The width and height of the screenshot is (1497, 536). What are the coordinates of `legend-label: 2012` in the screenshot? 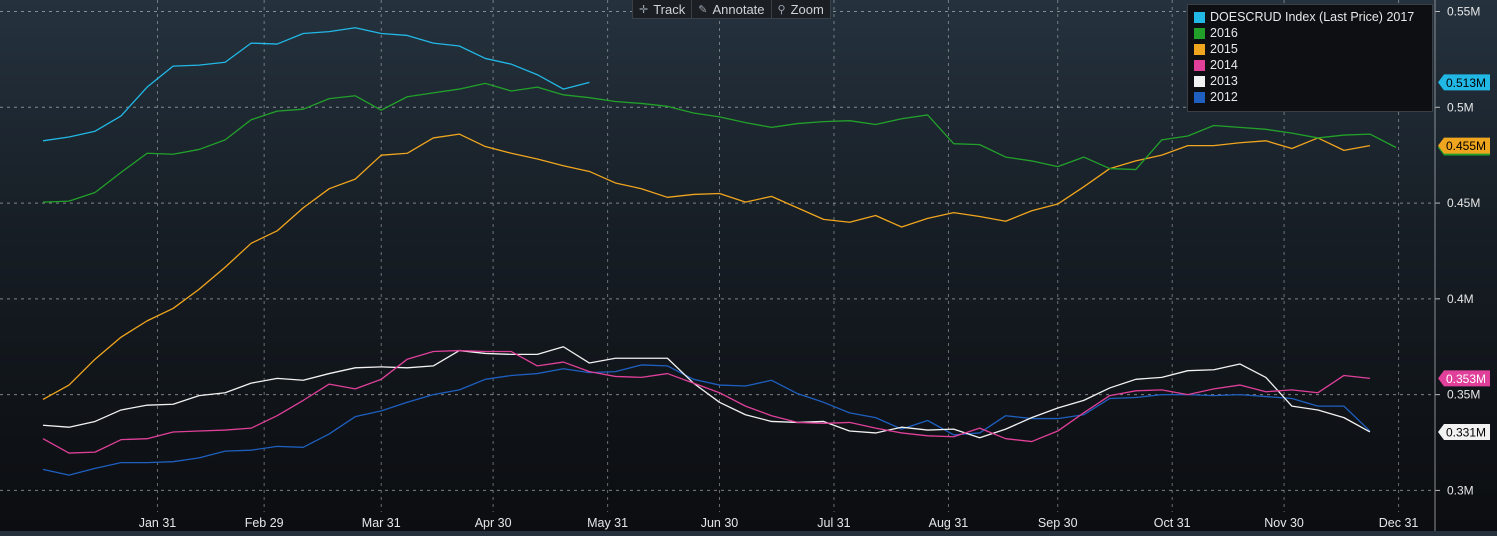 It's located at (1224, 97).